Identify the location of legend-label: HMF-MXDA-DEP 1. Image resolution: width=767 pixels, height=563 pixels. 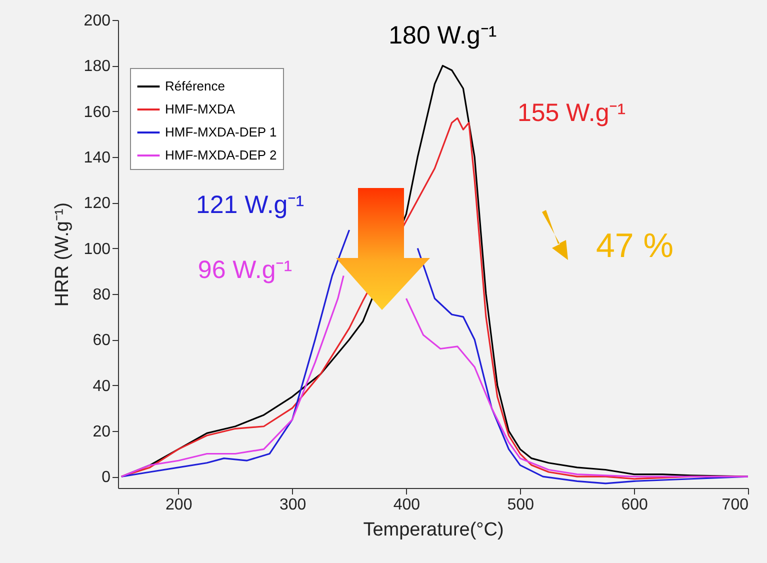
(221, 132).